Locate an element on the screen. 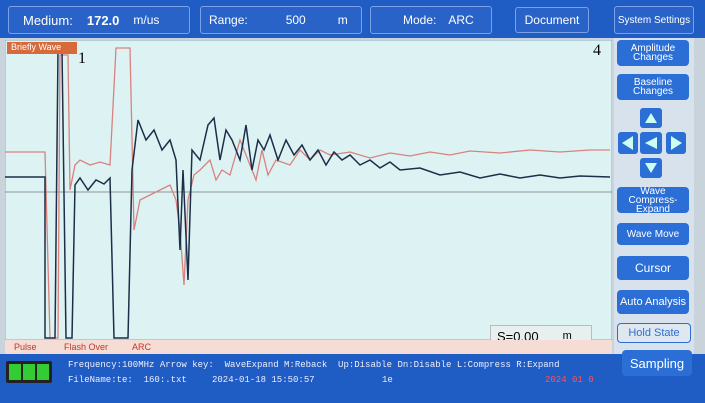  cursor-right: 4 is located at coordinates (597, 50).